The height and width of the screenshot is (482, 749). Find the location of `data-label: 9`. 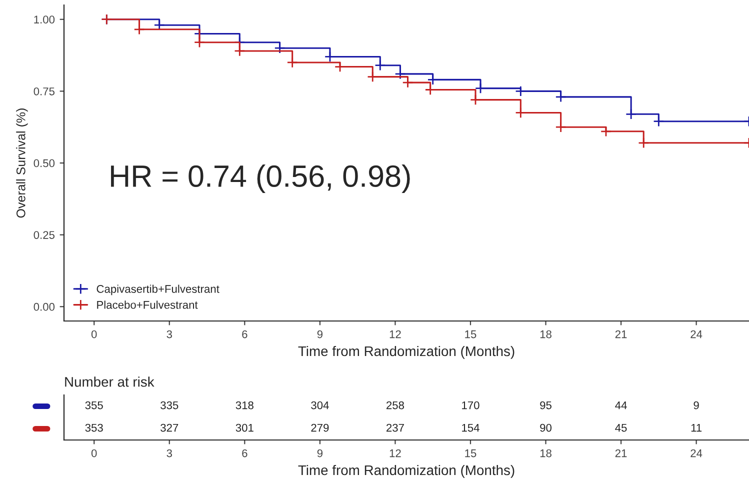

data-label: 9 is located at coordinates (696, 405).